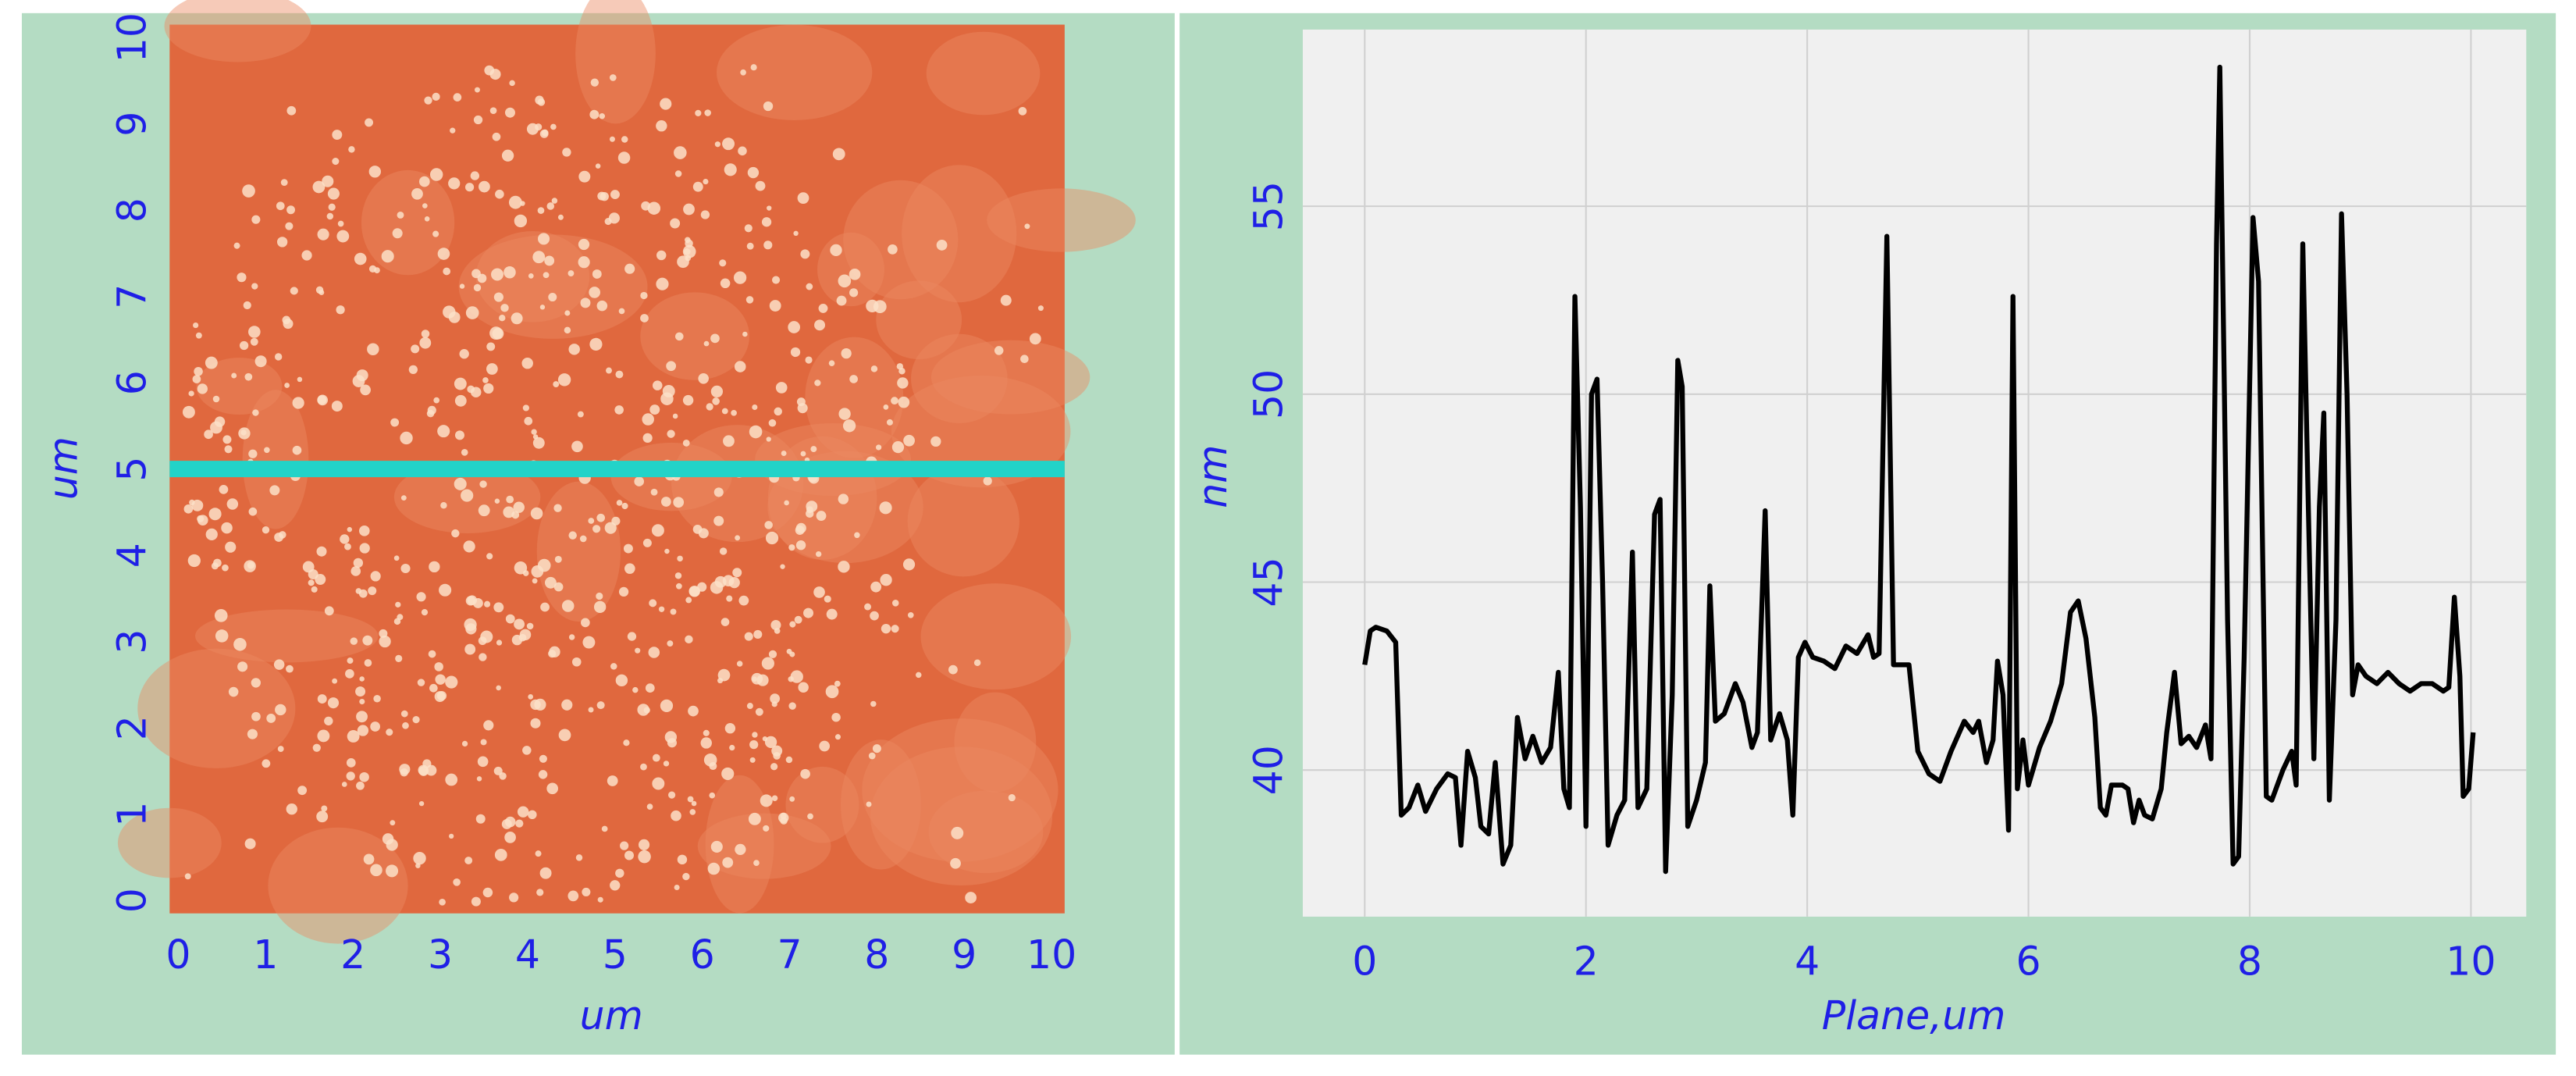 The image size is (2576, 1076). I want to click on y-tick-label: 1, so click(132, 815).